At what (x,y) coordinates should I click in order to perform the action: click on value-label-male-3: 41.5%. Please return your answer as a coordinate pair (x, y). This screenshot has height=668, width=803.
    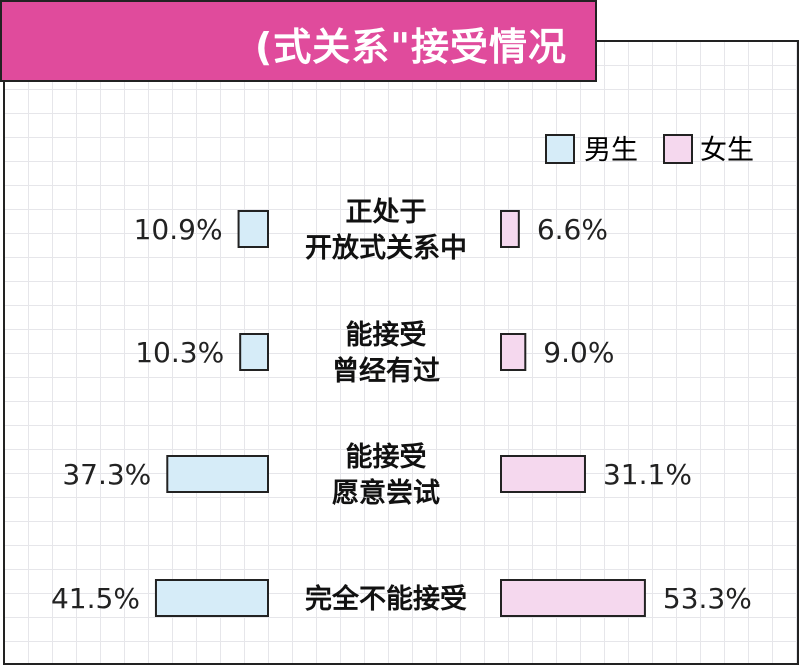
    Looking at the image, I should click on (95, 598).